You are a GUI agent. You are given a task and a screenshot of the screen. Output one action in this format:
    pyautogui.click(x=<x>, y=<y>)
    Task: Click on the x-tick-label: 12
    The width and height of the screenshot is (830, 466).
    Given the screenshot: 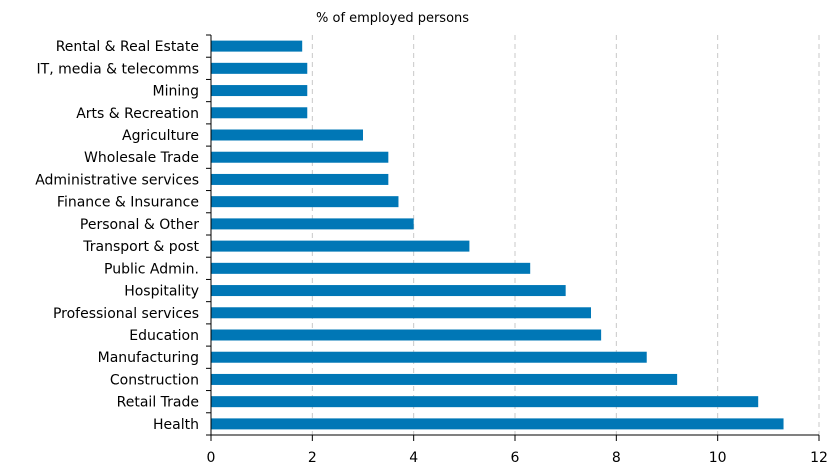 What is the action you would take?
    pyautogui.click(x=819, y=458)
    